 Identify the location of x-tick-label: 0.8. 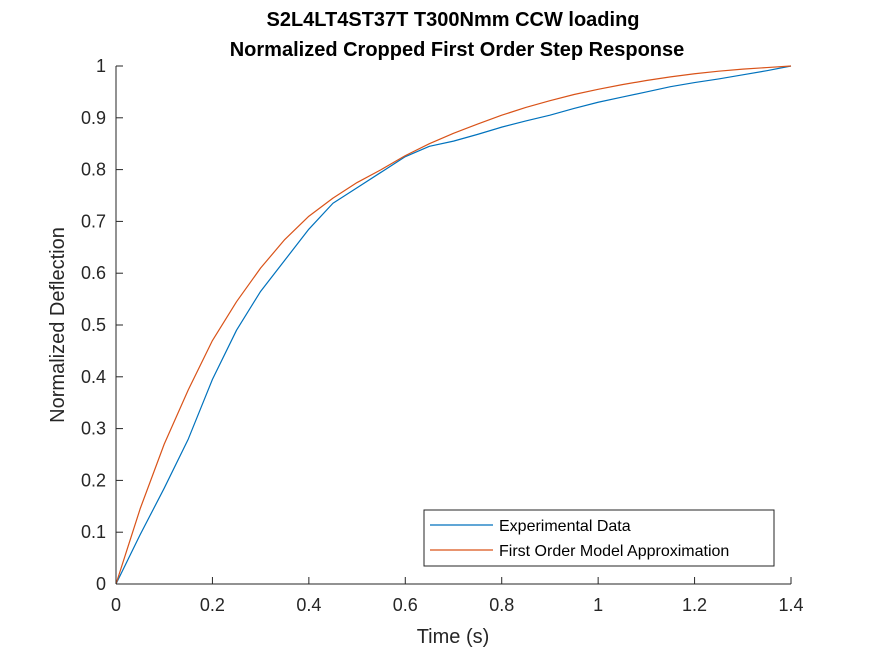
(501, 605).